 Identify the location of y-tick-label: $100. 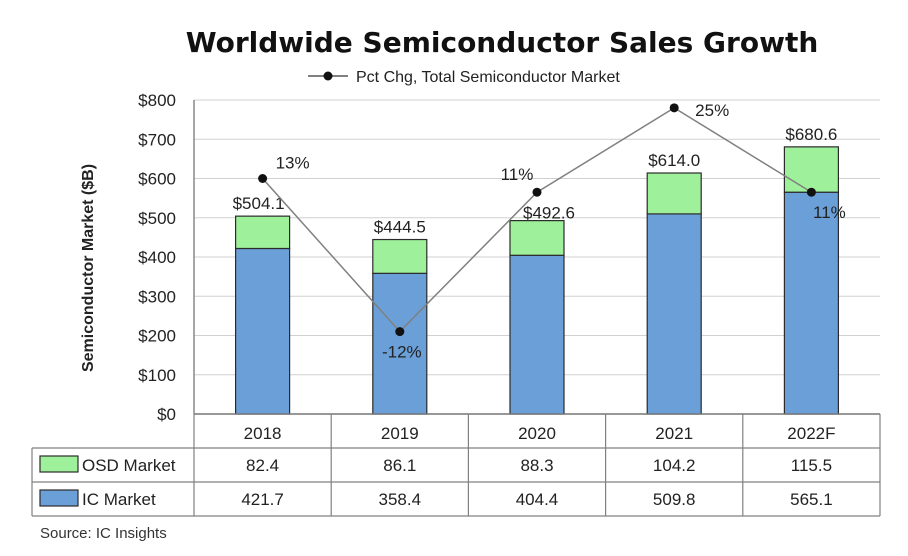
(157, 375).